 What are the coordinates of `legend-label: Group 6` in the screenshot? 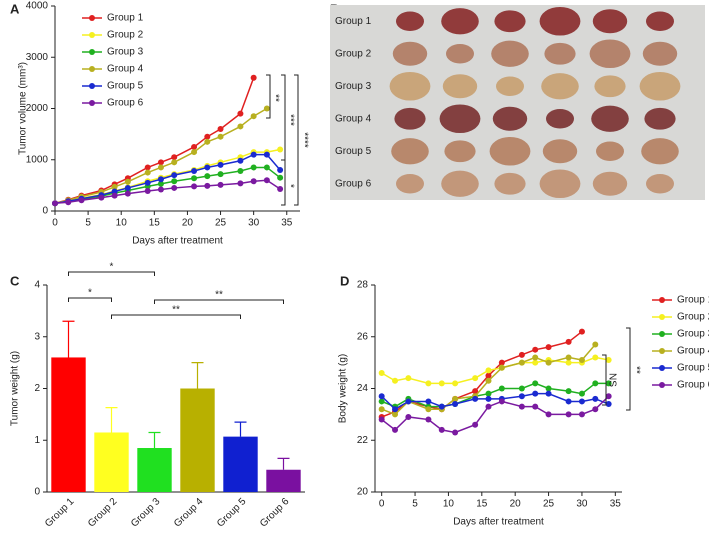 It's located at (125, 103).